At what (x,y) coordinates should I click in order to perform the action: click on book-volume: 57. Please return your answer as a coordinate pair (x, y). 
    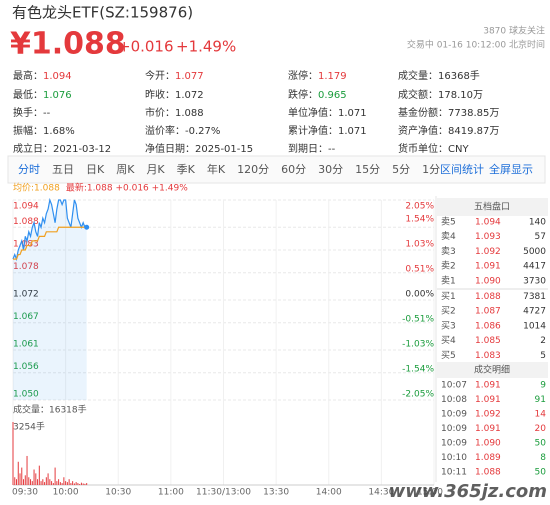
    Looking at the image, I should click on (540, 237).